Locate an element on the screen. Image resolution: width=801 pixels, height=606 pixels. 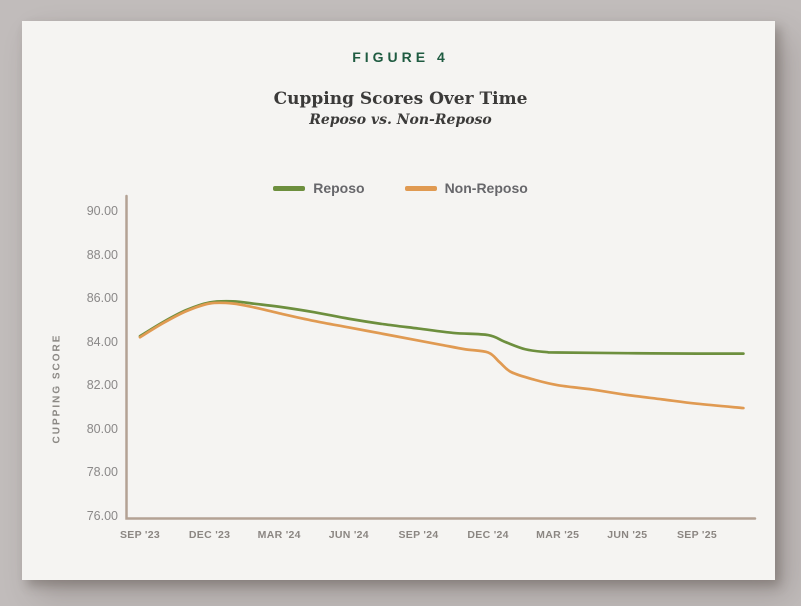
chart-title: Cupping Scores Over Time is located at coordinates (400, 99).